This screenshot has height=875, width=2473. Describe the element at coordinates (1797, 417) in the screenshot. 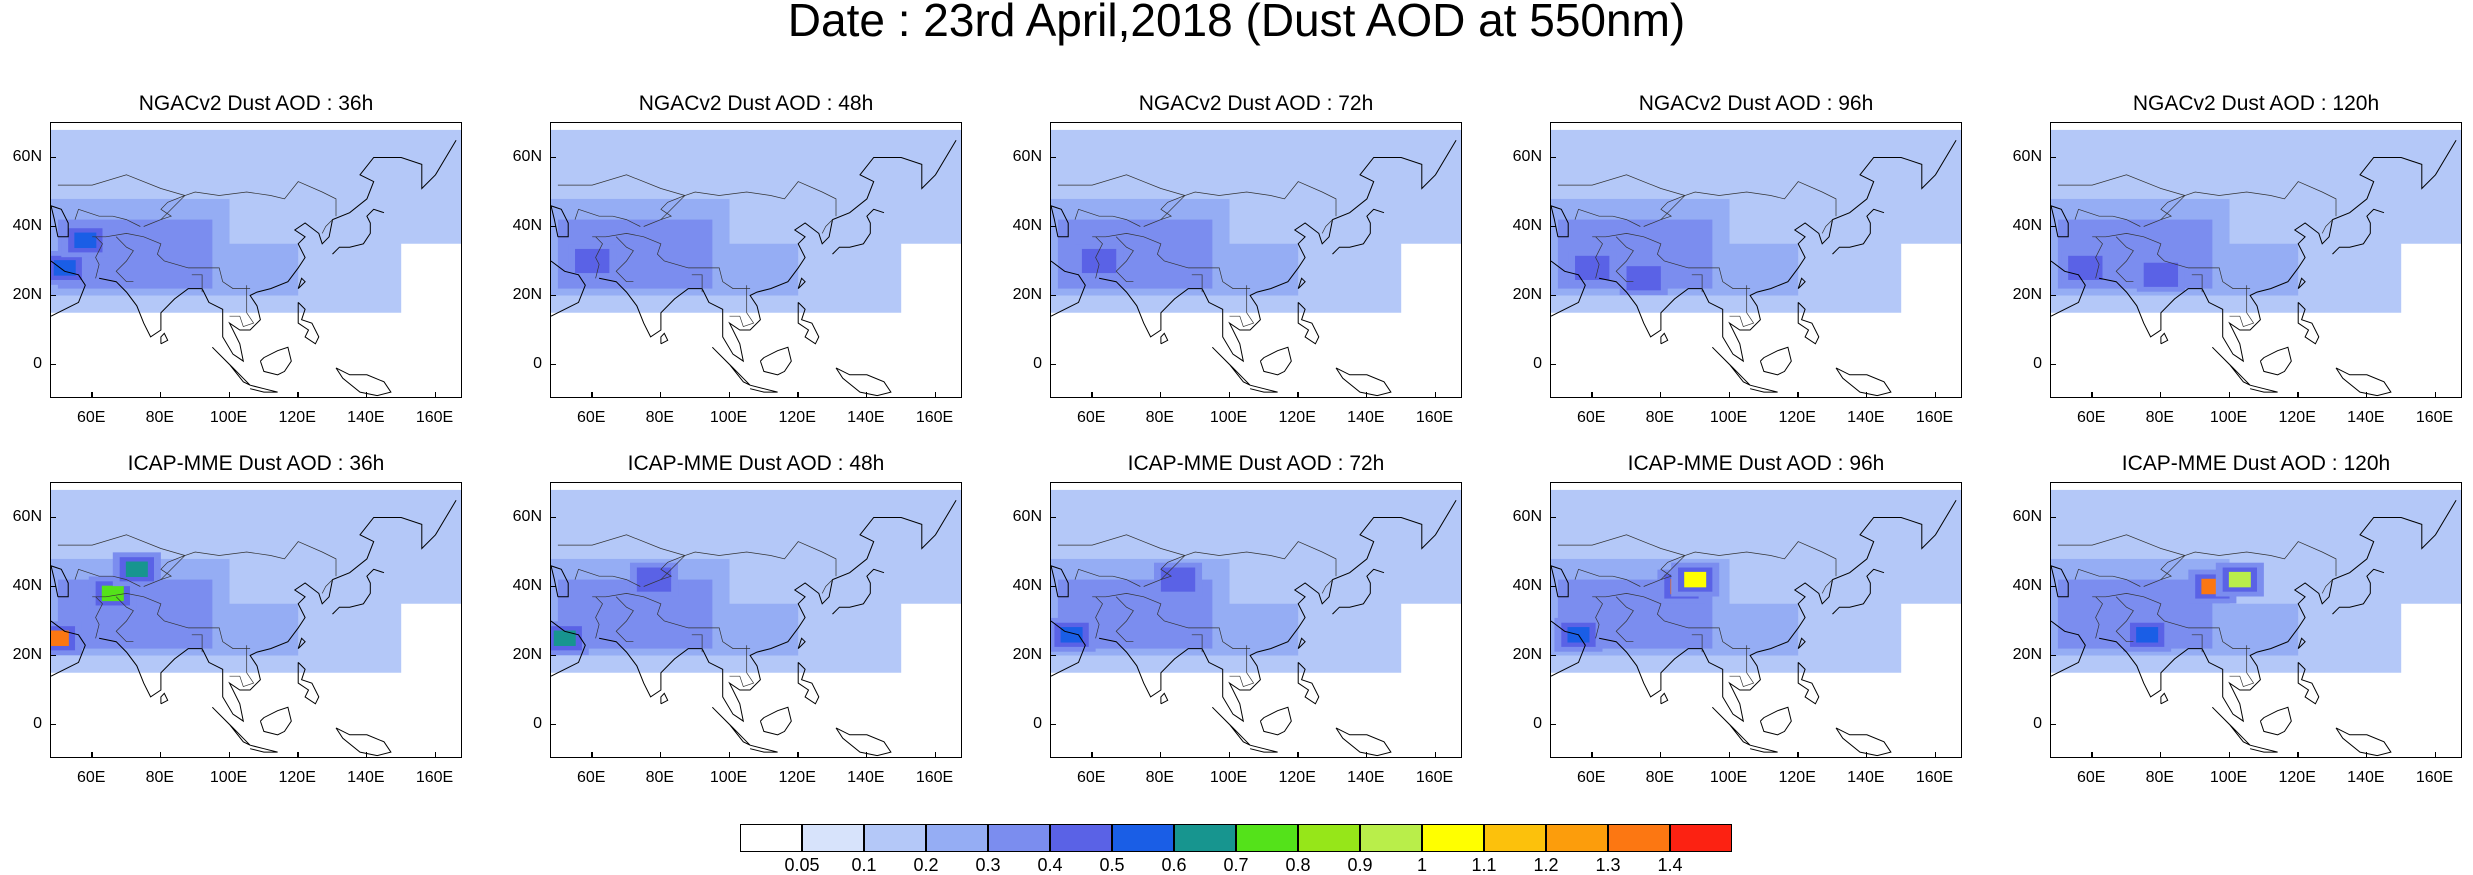

I see `lon-tick-label: 120E` at that location.